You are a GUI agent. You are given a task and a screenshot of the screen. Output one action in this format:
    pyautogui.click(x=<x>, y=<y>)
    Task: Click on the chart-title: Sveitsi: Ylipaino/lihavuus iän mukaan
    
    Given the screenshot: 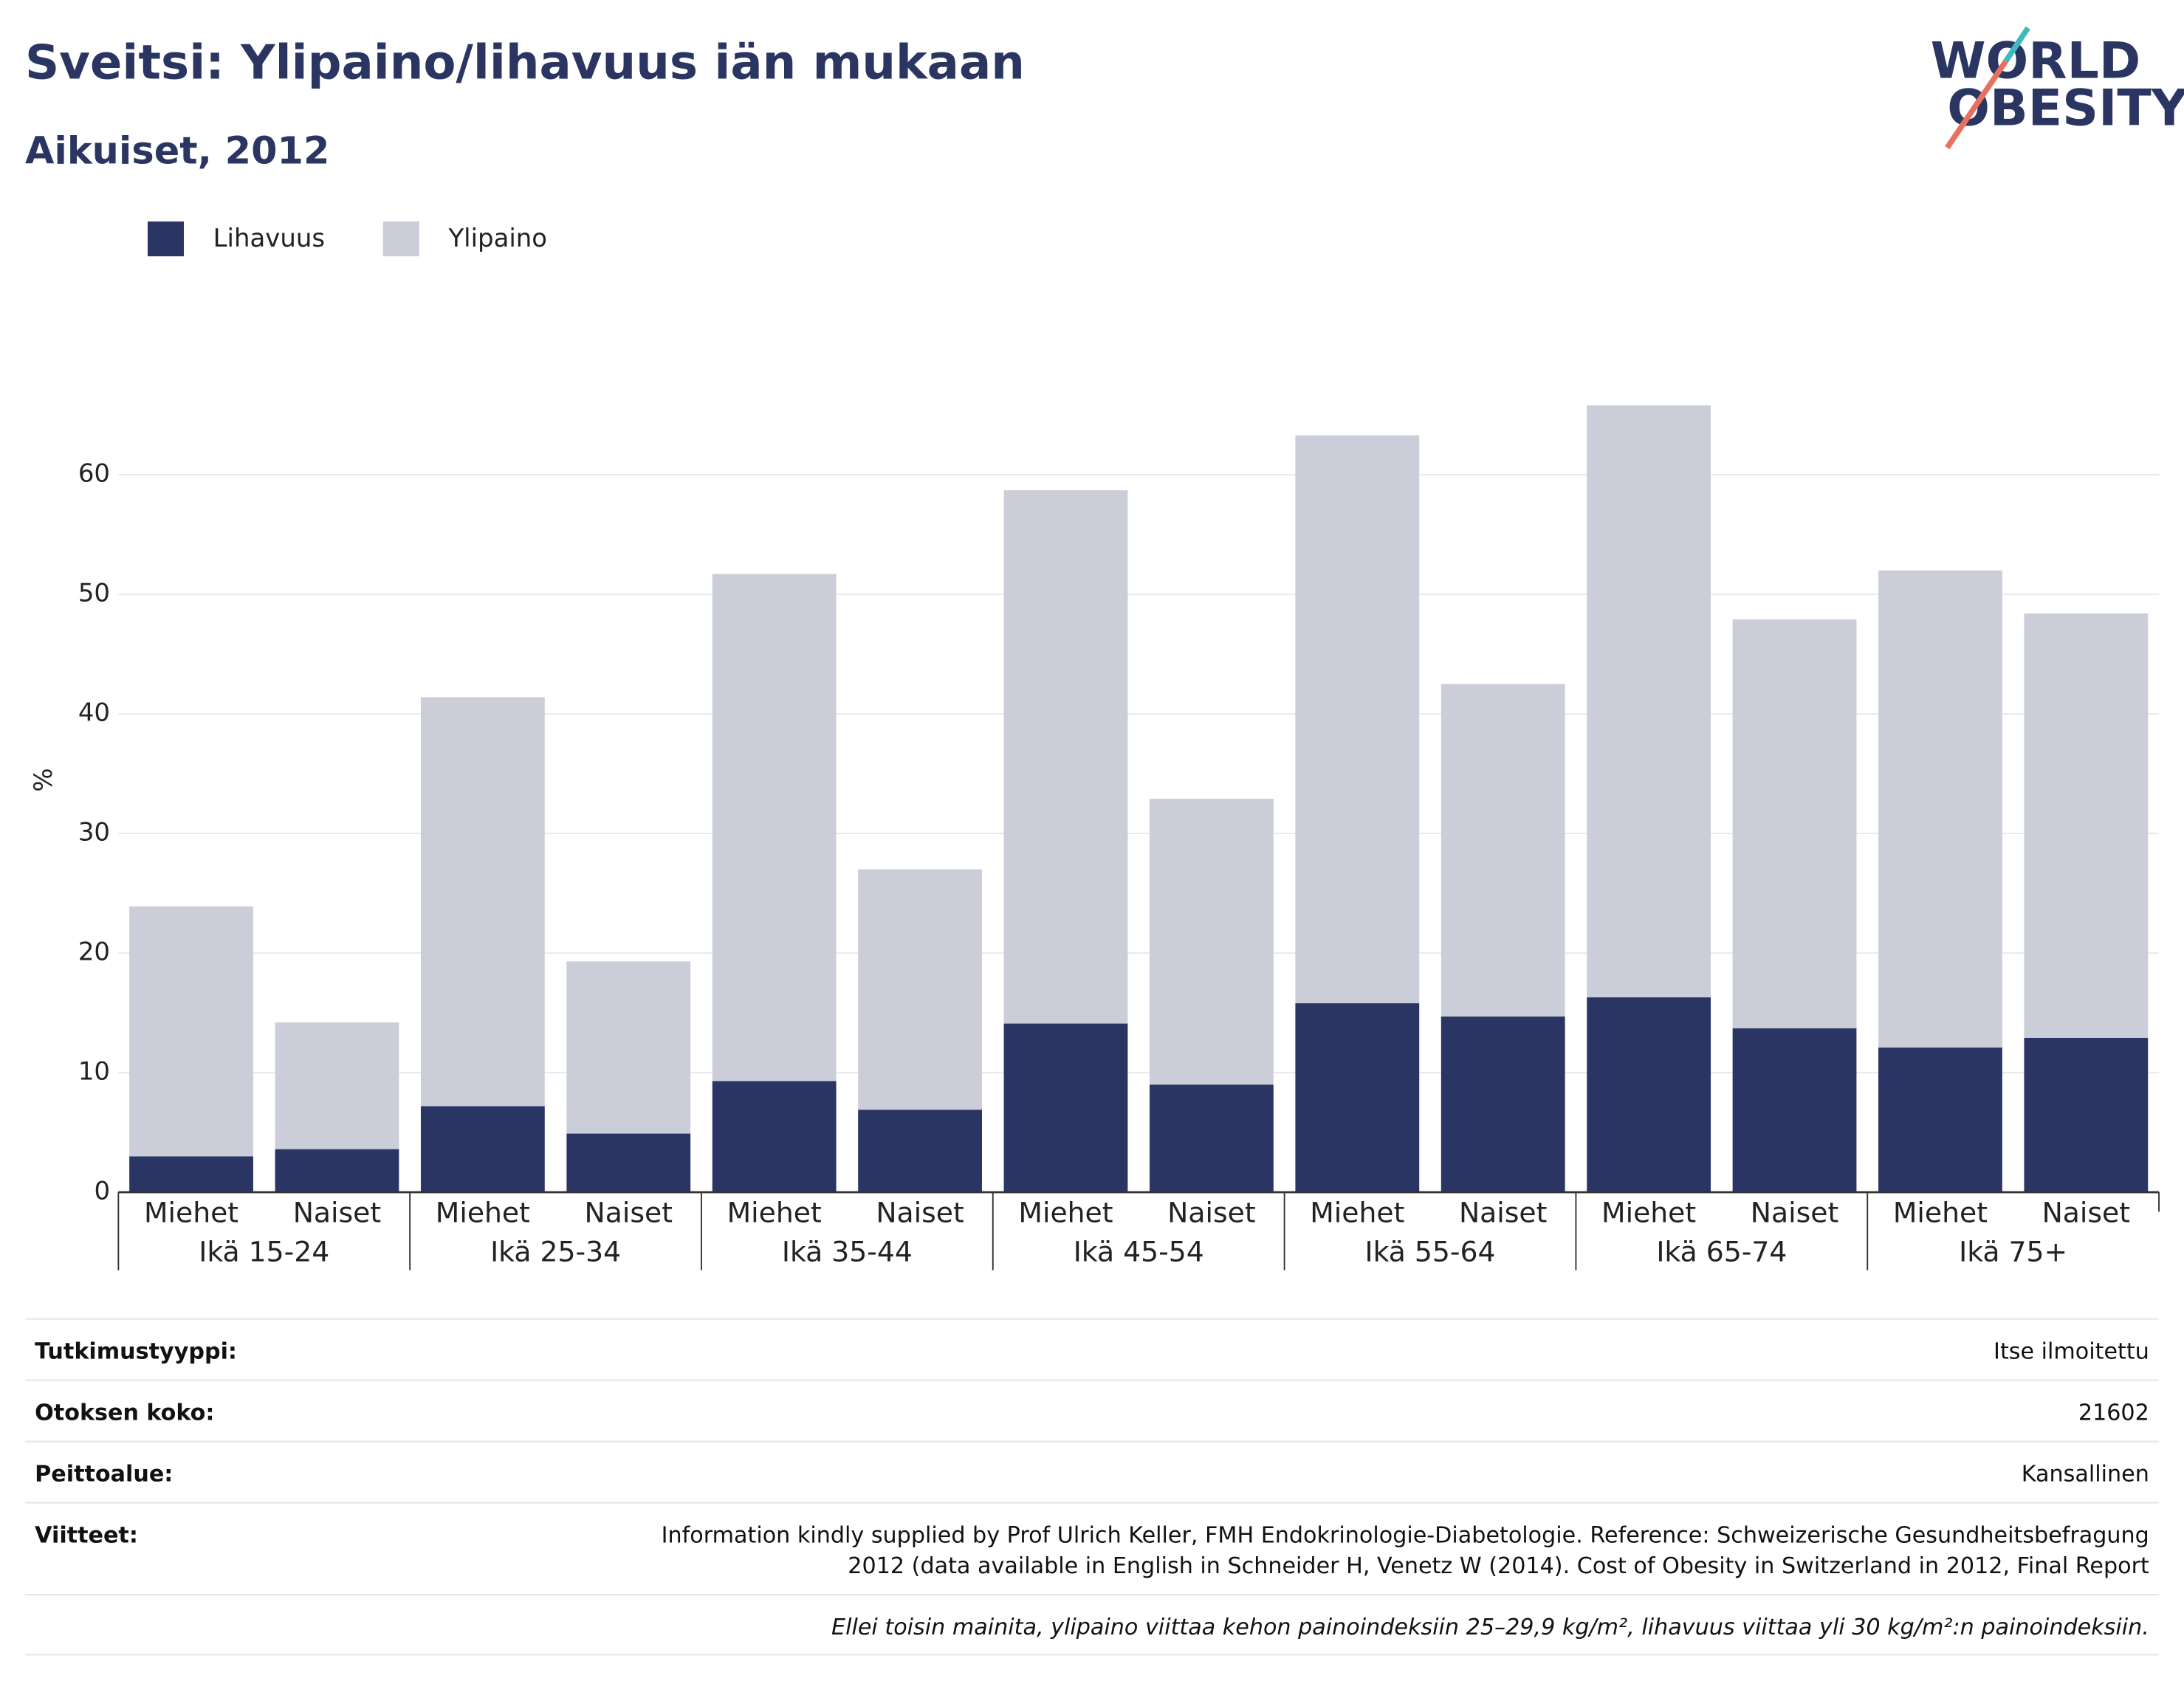 What is the action you would take?
    pyautogui.click(x=525, y=62)
    